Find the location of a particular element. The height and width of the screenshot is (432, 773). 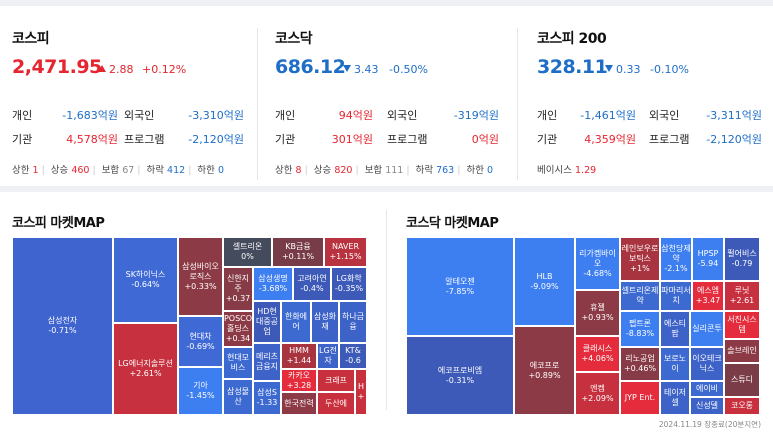

treemap-cell: POSCO홀딩스 +0.34 is located at coordinates (238, 329).